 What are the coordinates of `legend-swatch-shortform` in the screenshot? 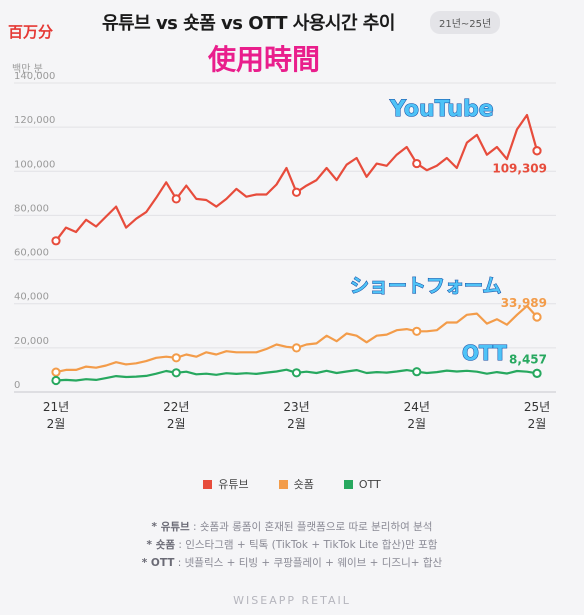 It's located at (283, 484).